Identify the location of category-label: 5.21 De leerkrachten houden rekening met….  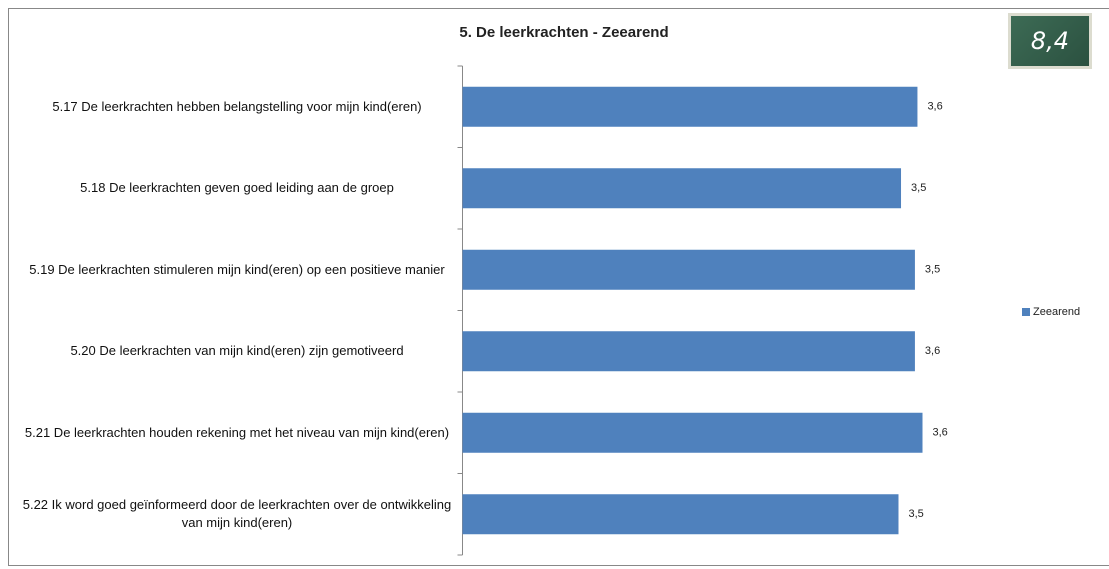
(237, 432).